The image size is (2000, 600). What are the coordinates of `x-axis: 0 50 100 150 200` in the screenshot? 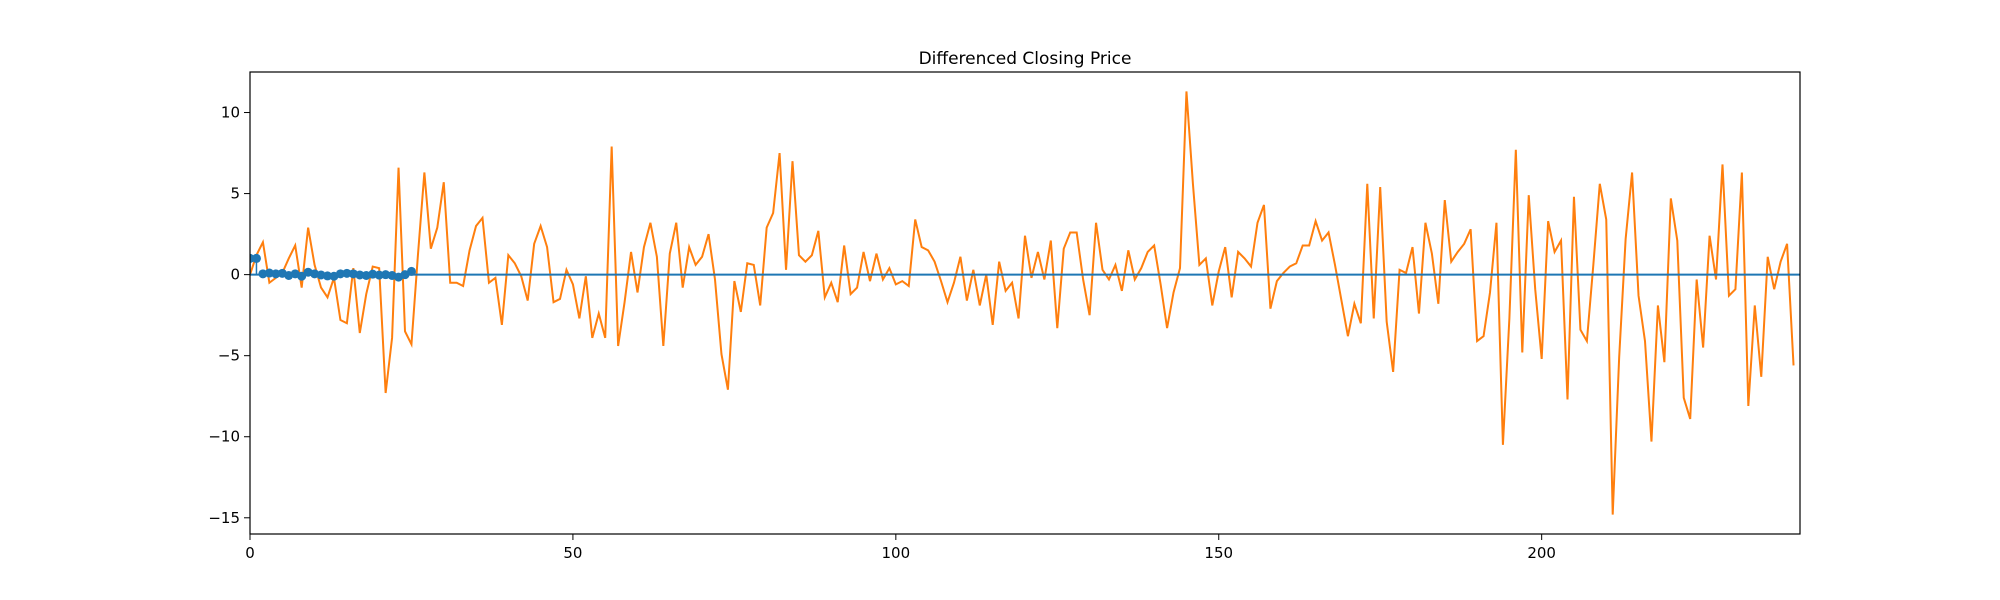 It's located at (900, 548).